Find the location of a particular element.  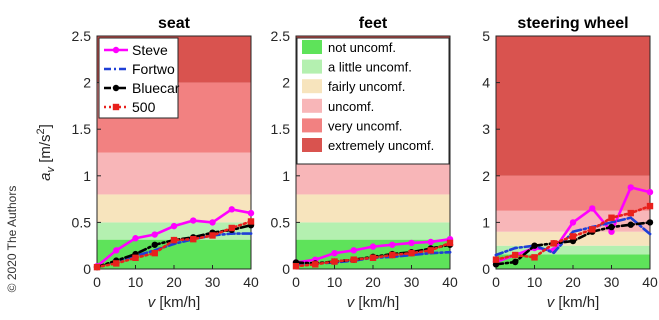

y-tick-label: 2 is located at coordinates (286, 83).